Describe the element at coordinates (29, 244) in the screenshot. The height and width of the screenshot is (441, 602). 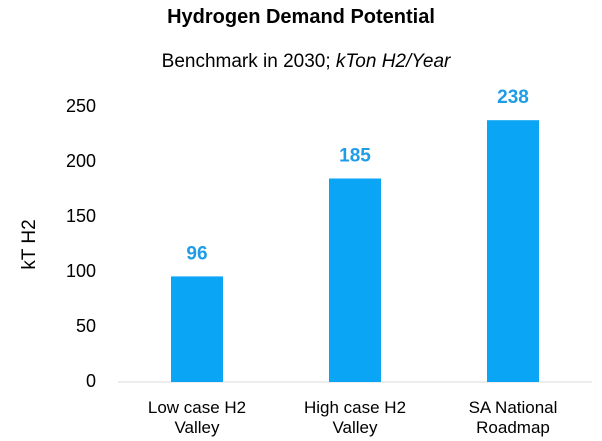
I see `y-axis-label: kT H2` at that location.